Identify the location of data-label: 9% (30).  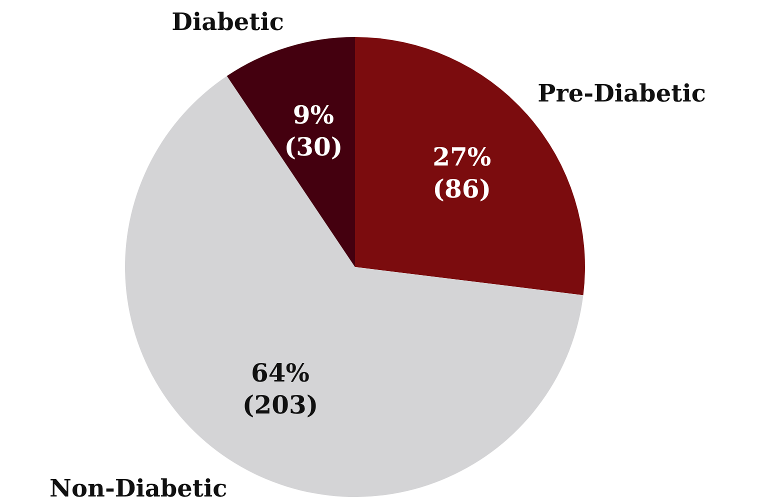
(313, 131).